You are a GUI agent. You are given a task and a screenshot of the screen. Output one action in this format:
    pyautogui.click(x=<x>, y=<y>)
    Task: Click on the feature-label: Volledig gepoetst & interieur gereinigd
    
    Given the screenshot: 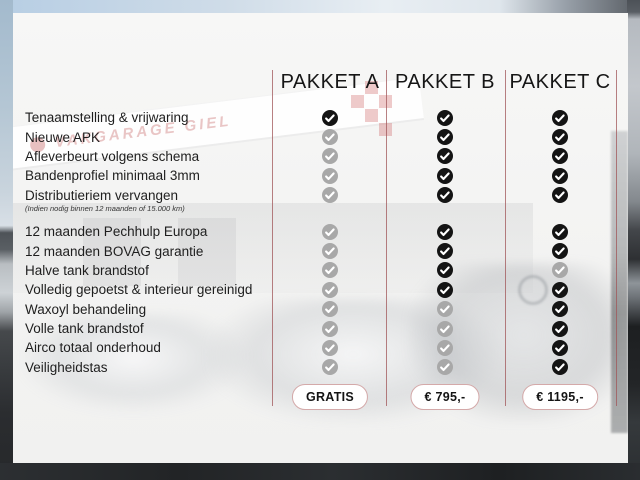 What is the action you would take?
    pyautogui.click(x=139, y=290)
    